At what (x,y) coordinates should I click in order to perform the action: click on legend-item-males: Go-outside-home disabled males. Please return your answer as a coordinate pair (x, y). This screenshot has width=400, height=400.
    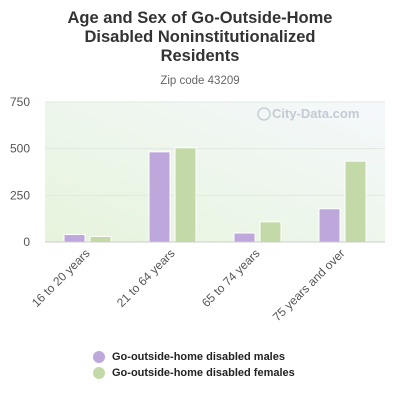
    Looking at the image, I should click on (194, 357).